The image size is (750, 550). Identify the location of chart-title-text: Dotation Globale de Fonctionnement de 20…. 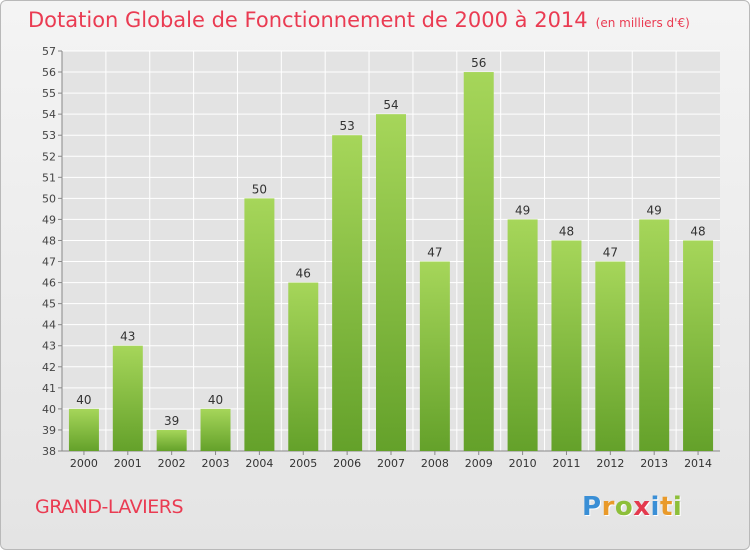
(308, 20).